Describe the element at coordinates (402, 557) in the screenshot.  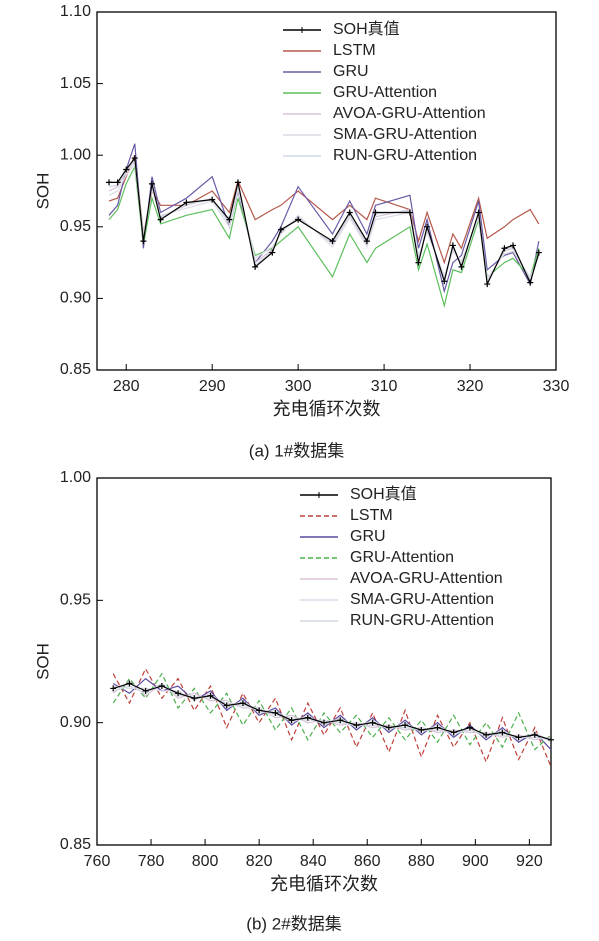
I see `legend-label: GRU-Attention` at that location.